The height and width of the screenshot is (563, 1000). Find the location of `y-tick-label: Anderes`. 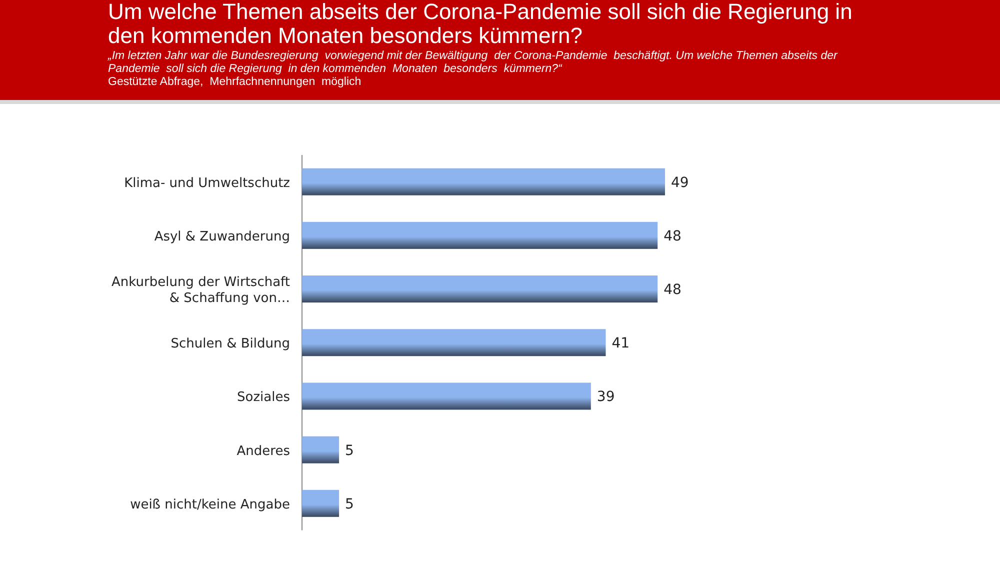

y-tick-label: Anderes is located at coordinates (263, 451).